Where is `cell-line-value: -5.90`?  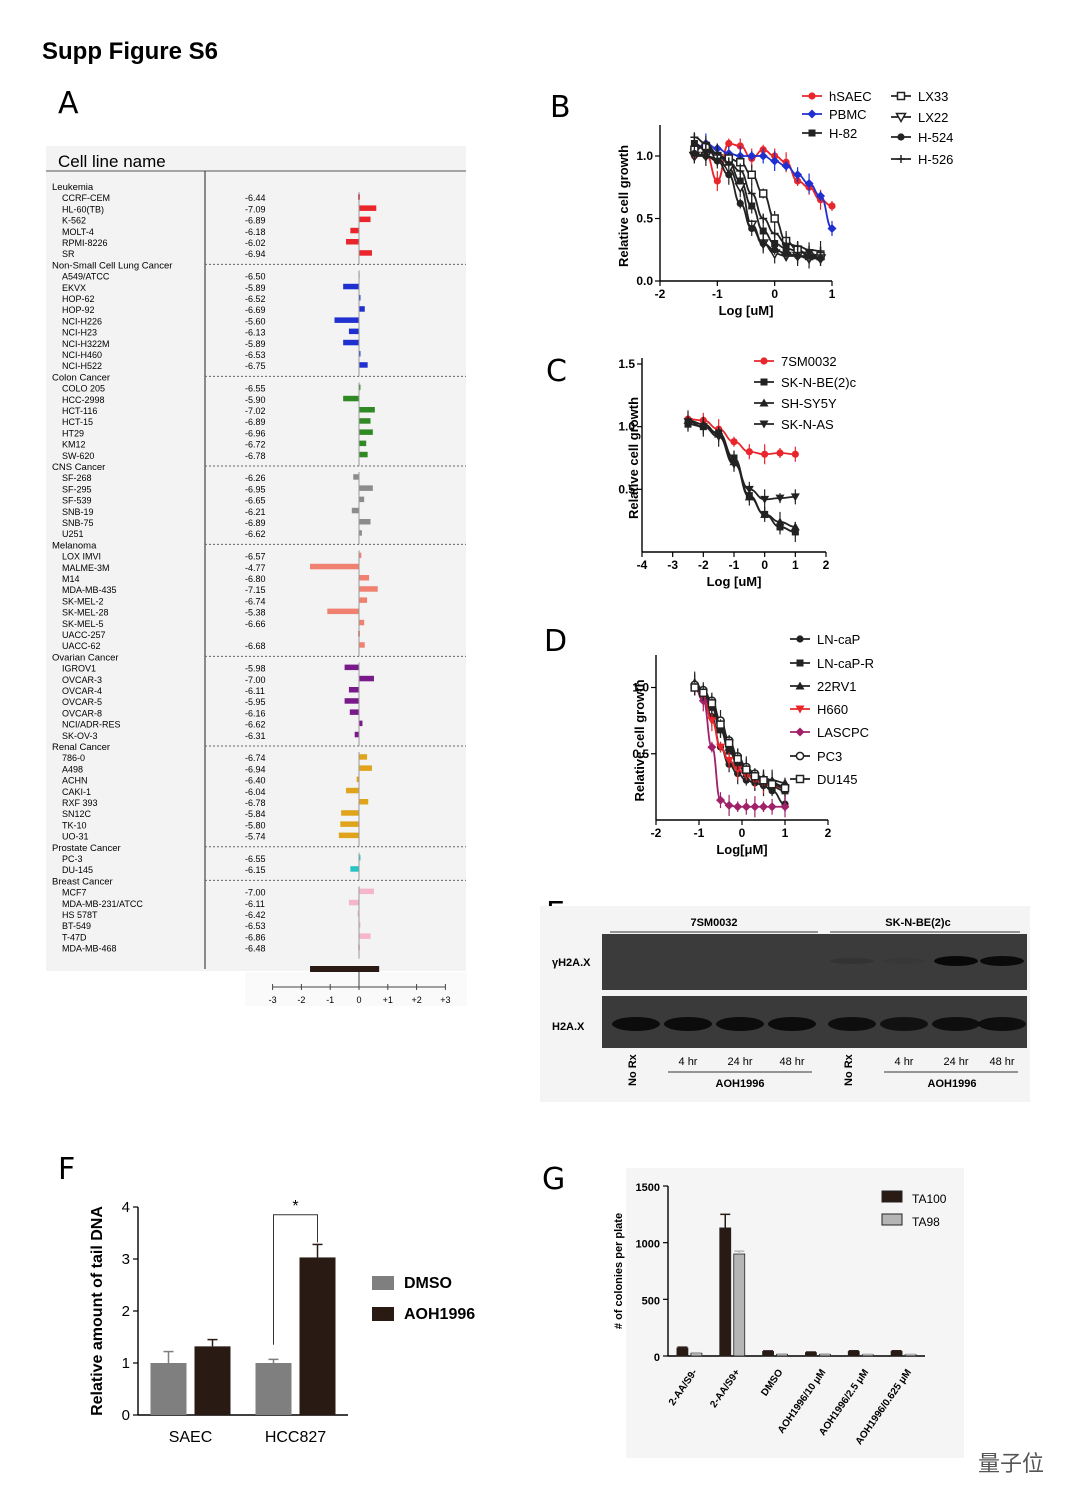
cell-line-value: -5.90 is located at coordinates (255, 400).